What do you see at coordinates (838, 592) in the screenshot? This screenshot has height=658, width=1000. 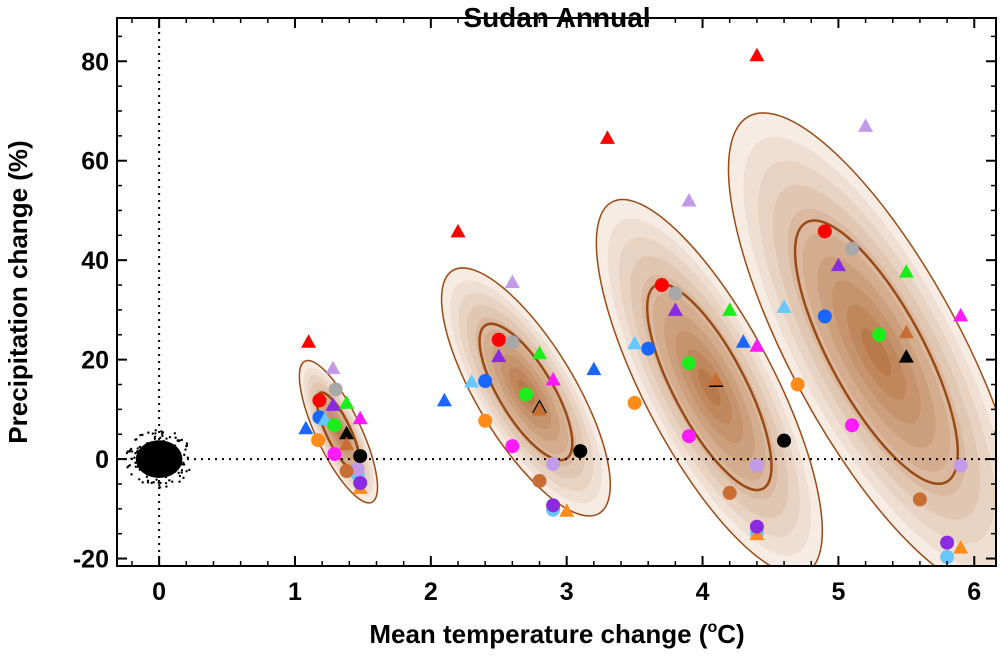 I see `x-tick-label: 5` at bounding box center [838, 592].